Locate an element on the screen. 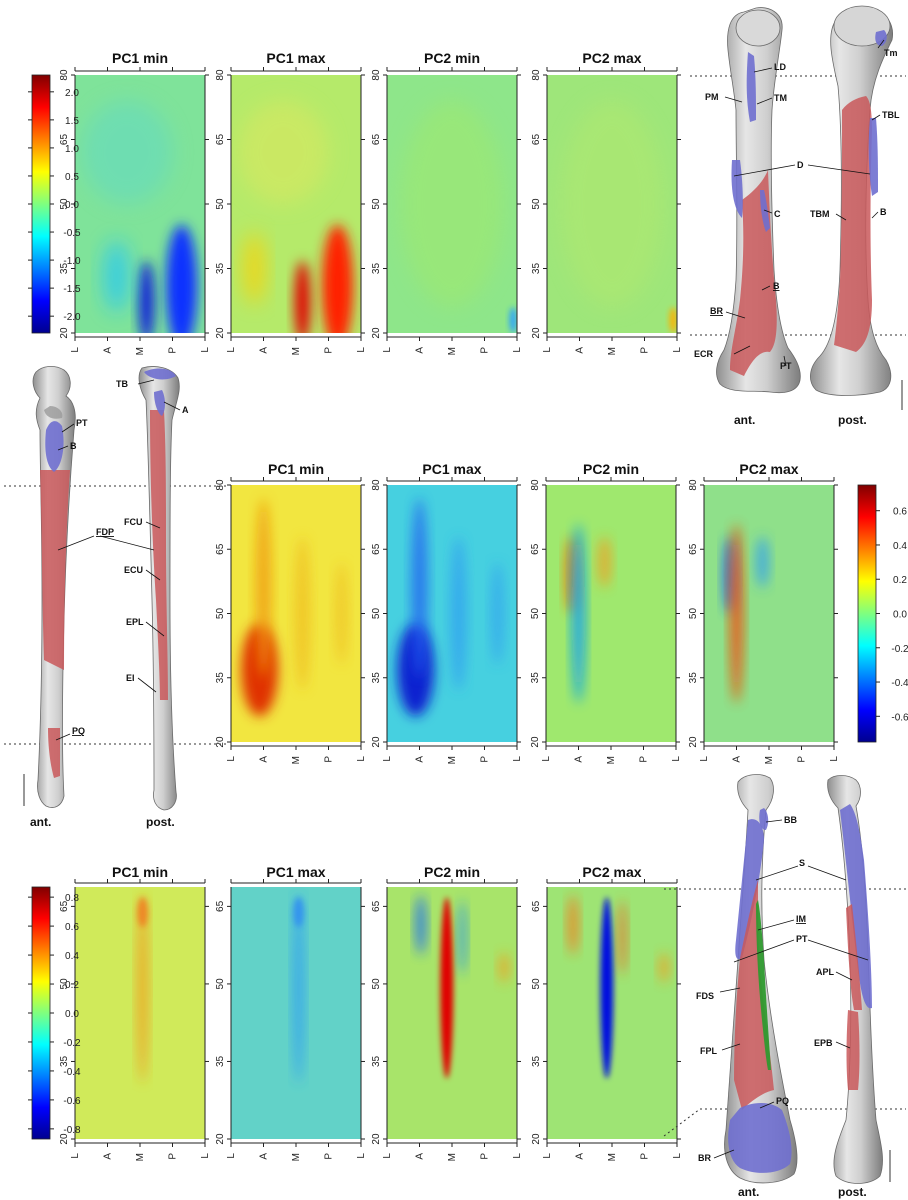 Image resolution: width=908 pixels, height=1200 pixels. colorbar-tick-radius-5: 0.2 is located at coordinates (72, 985).